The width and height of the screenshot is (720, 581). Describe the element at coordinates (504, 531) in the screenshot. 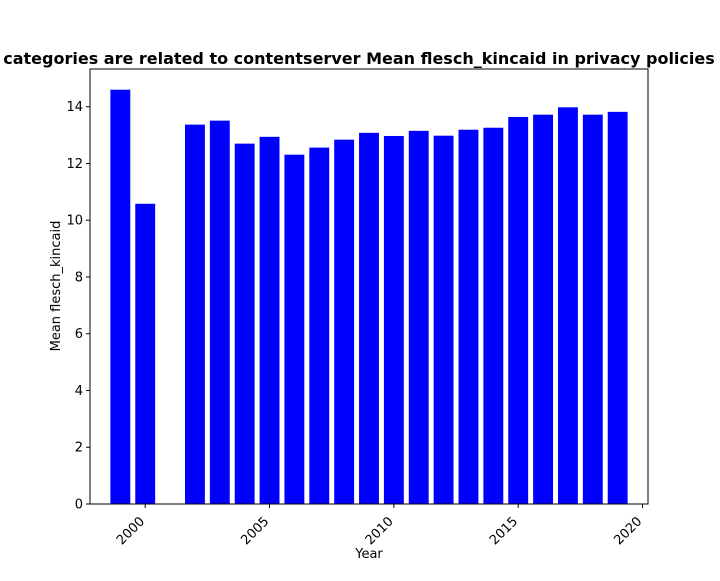

I see `x-tick-label: 2015` at that location.